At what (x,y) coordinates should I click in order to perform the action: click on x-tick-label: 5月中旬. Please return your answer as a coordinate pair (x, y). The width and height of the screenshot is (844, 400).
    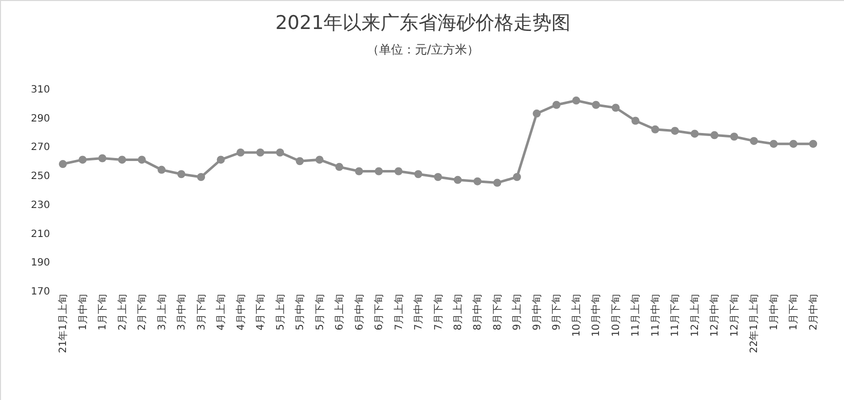
    Looking at the image, I should click on (300, 312).